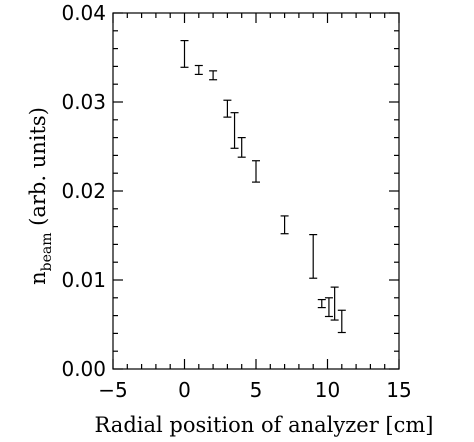 This screenshot has width=474, height=442. Describe the element at coordinates (264, 425) in the screenshot. I see `x-axis-label: Radial position of analyzer [cm]` at that location.